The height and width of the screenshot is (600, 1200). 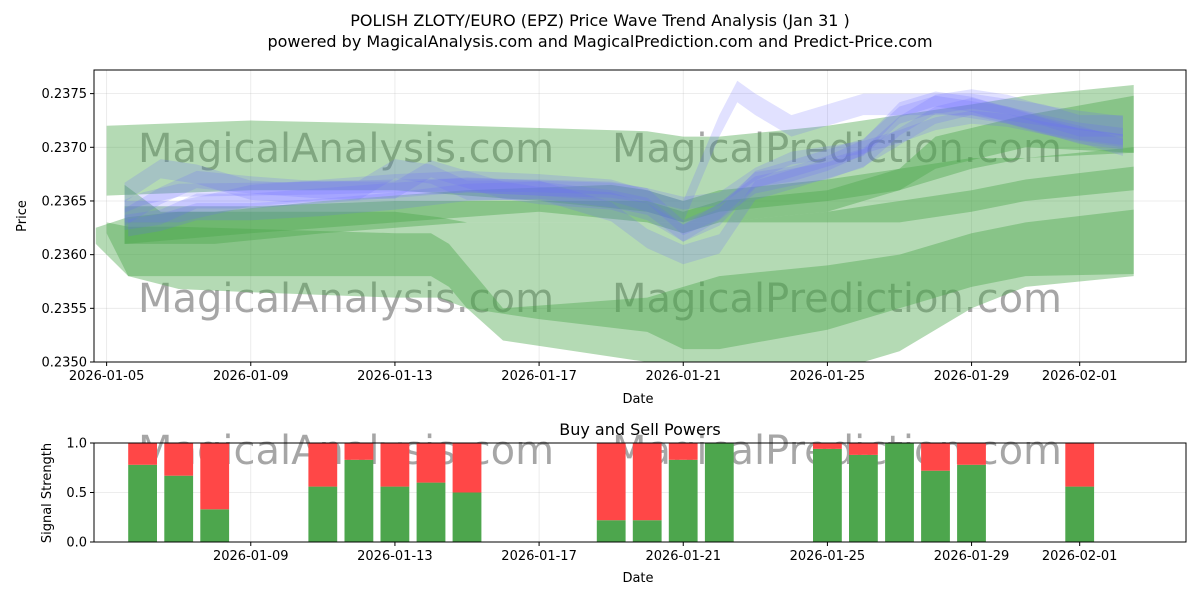 I want to click on y-tick-label: 0.2375, so click(x=65, y=94).